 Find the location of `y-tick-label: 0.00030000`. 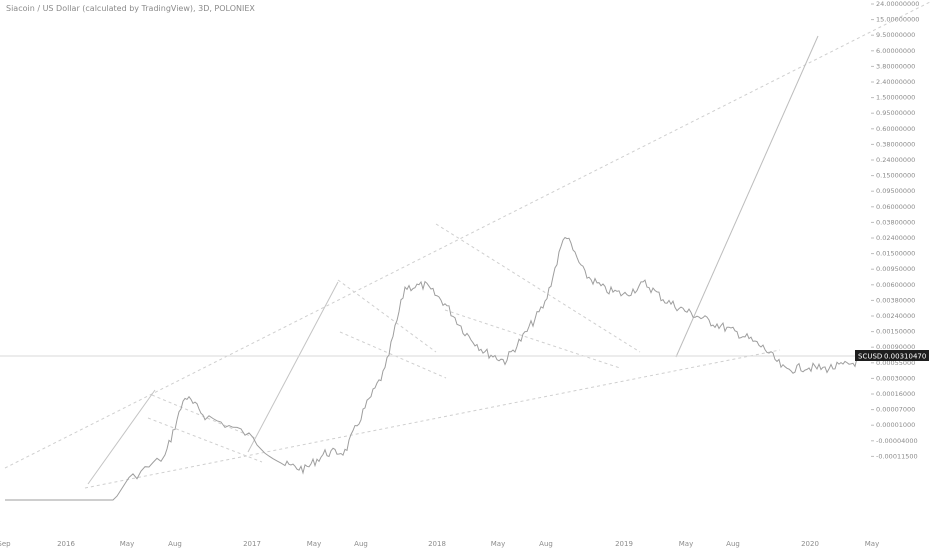

y-tick-label: 0.00030000 is located at coordinates (895, 378).